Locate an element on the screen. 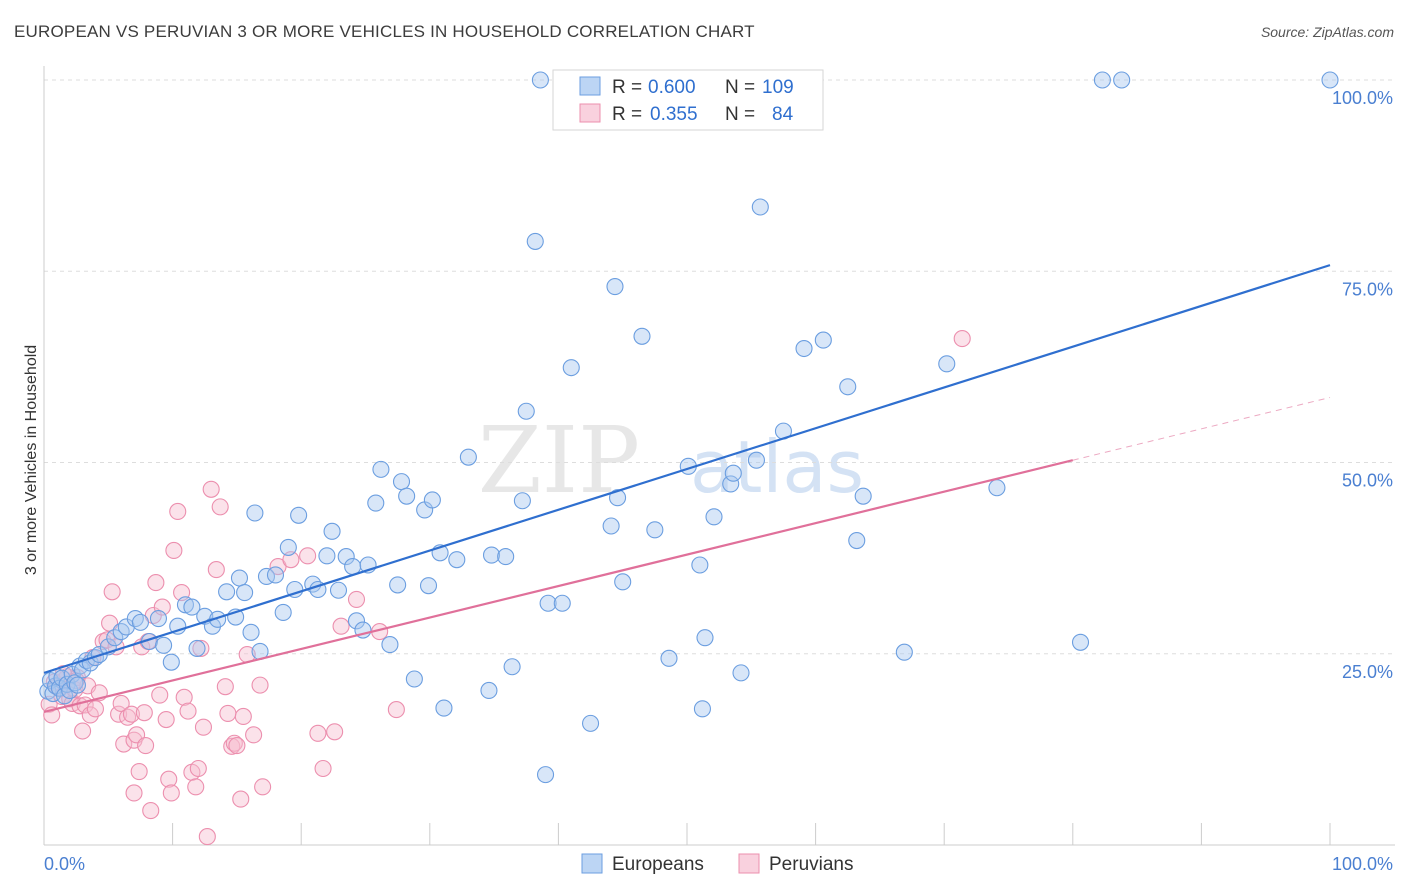  legend-n-value: 84 is located at coordinates (783, 114).